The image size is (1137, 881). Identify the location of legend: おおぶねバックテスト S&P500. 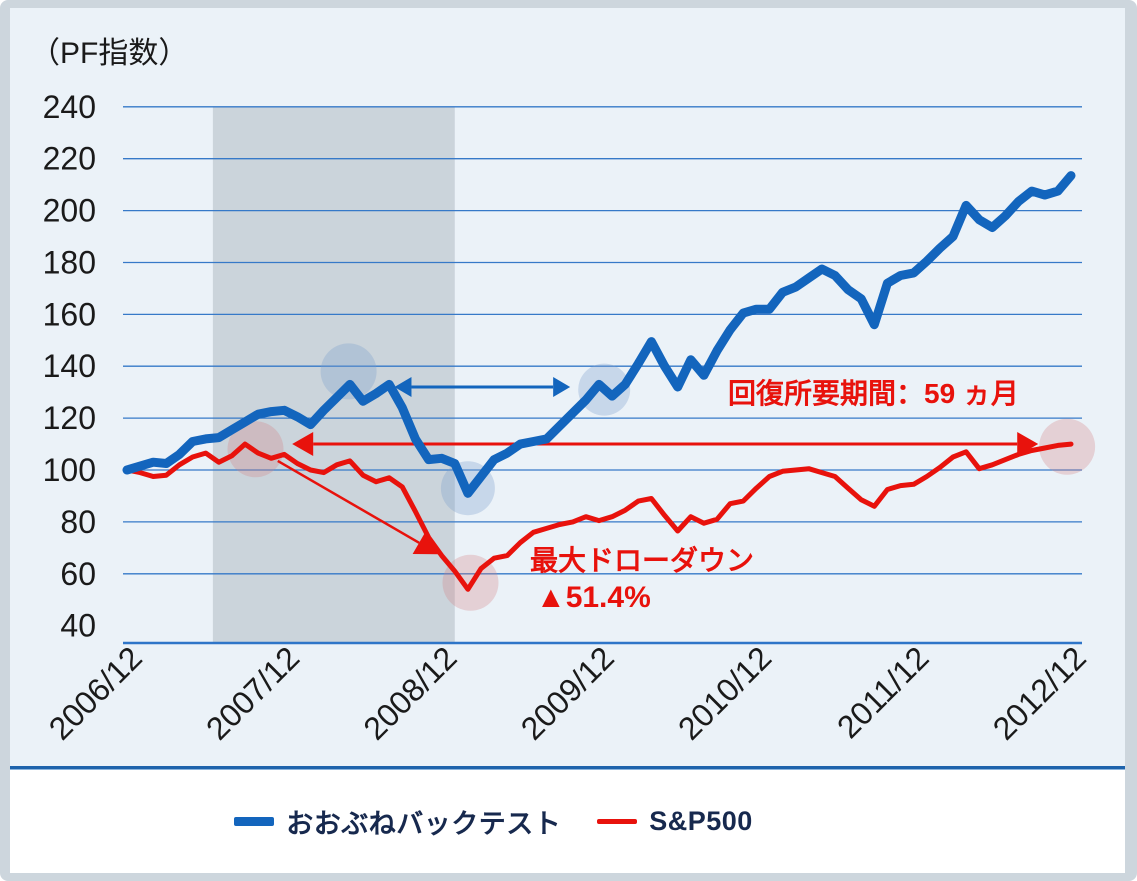
(567, 821).